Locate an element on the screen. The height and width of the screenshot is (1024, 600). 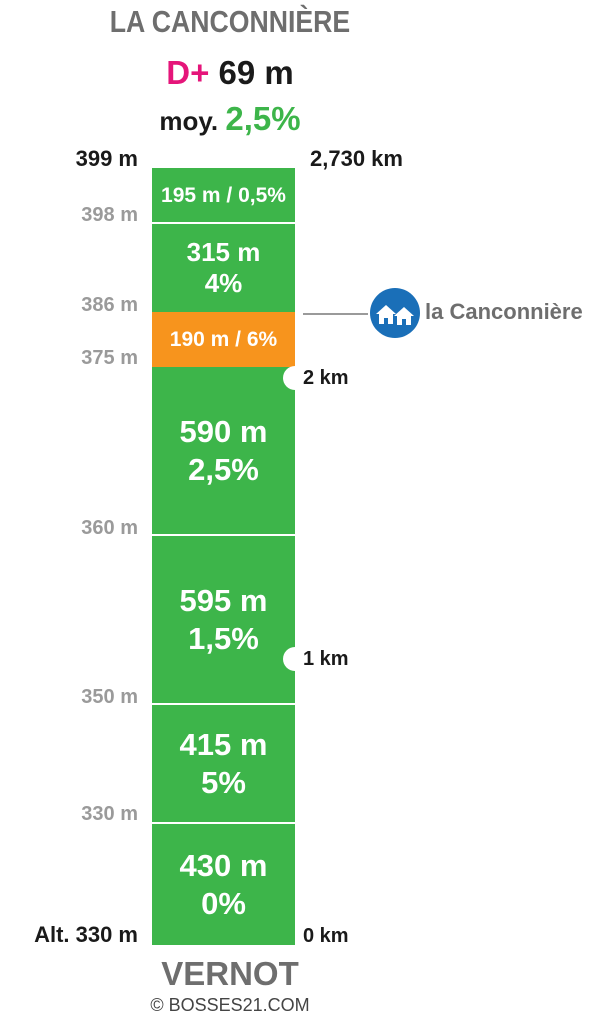
avg-value: 2,5% is located at coordinates (263, 118).